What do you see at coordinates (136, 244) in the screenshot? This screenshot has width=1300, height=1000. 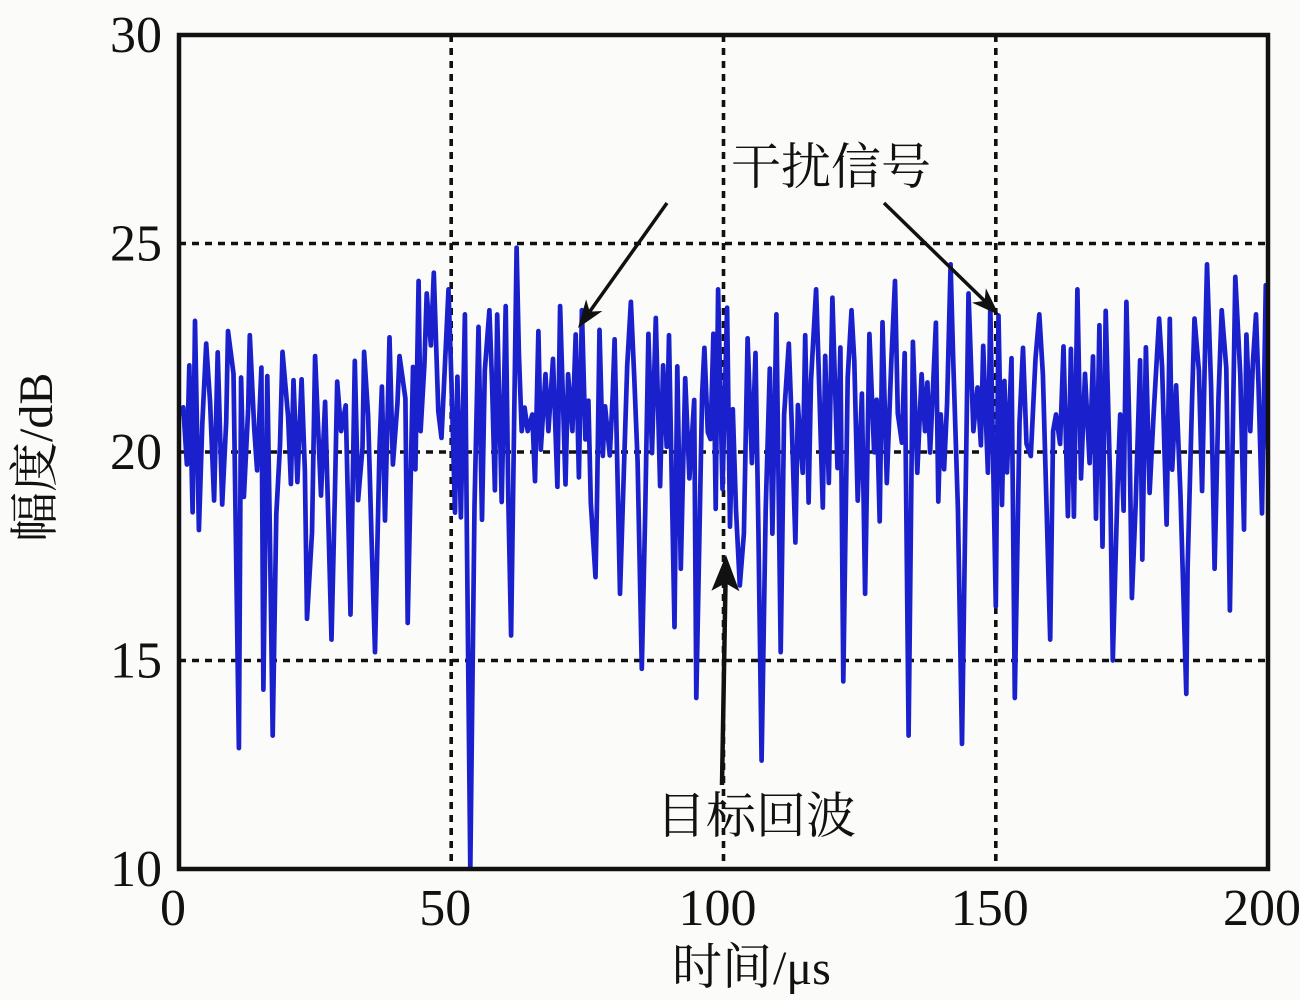 I see `svg-text: 25` at bounding box center [136, 244].